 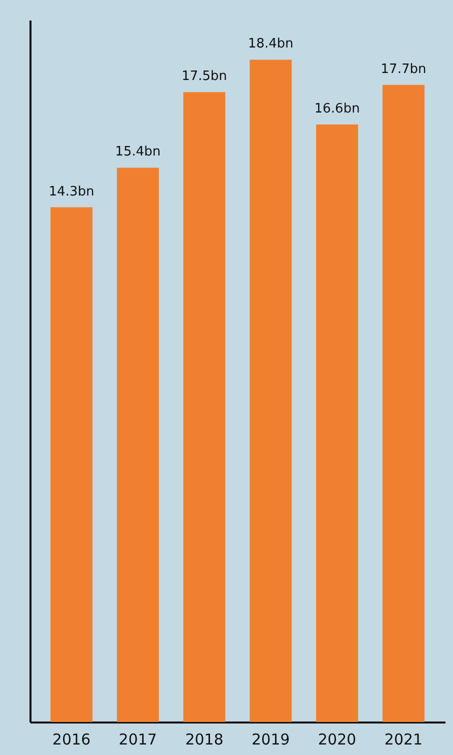 What do you see at coordinates (138, 152) in the screenshot?
I see `data-label: 15.4bn` at bounding box center [138, 152].